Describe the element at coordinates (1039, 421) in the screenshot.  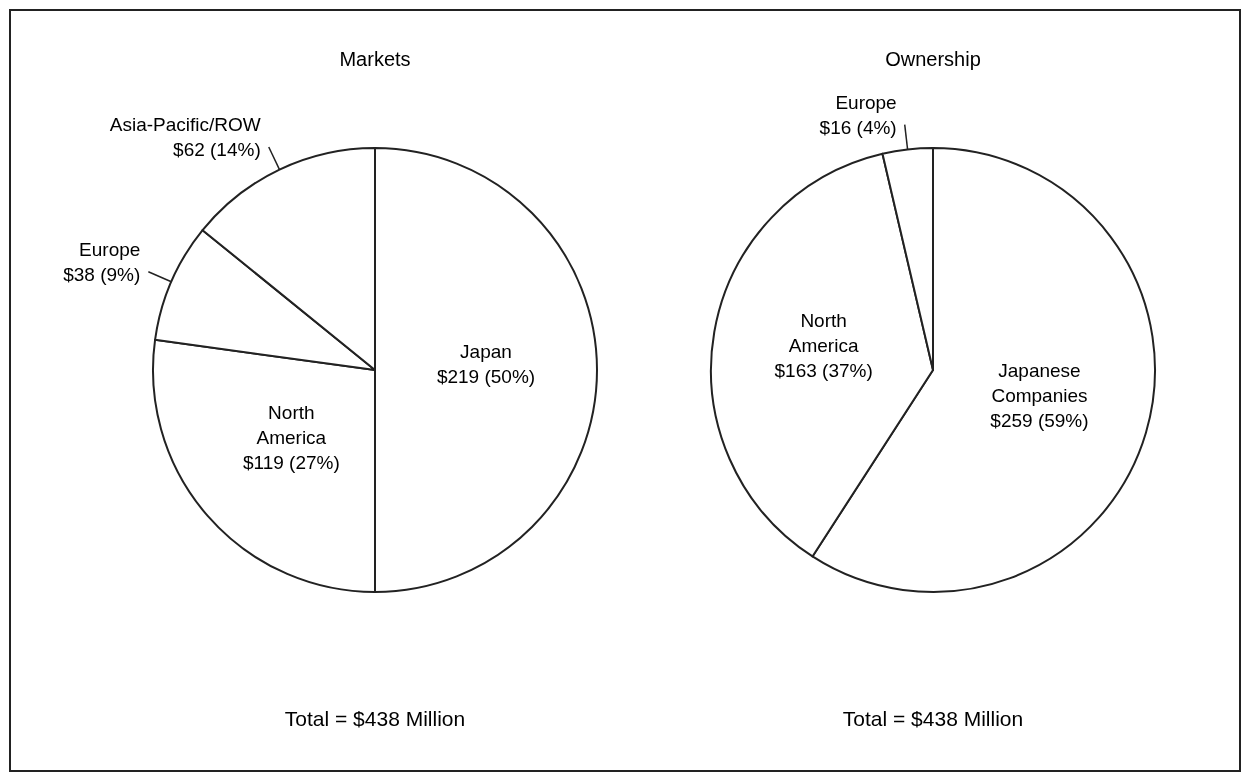
I see `data-label: $259 (59%)` at that location.